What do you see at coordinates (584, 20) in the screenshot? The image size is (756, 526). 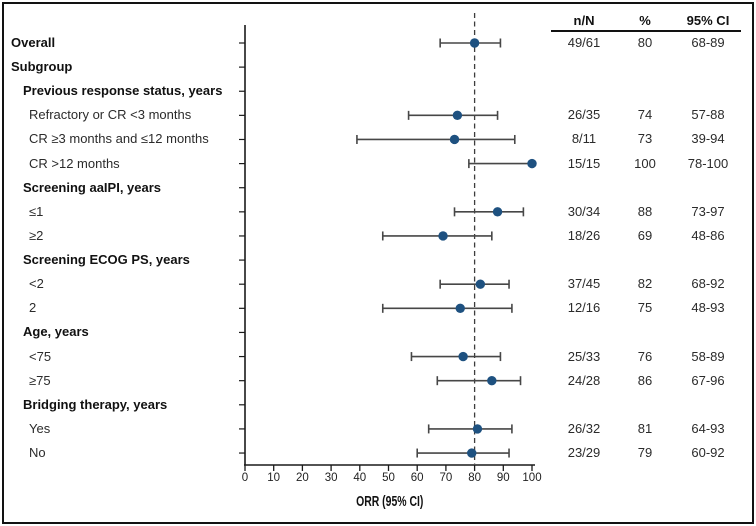 I see `column-header-n-N: n/N` at bounding box center [584, 20].